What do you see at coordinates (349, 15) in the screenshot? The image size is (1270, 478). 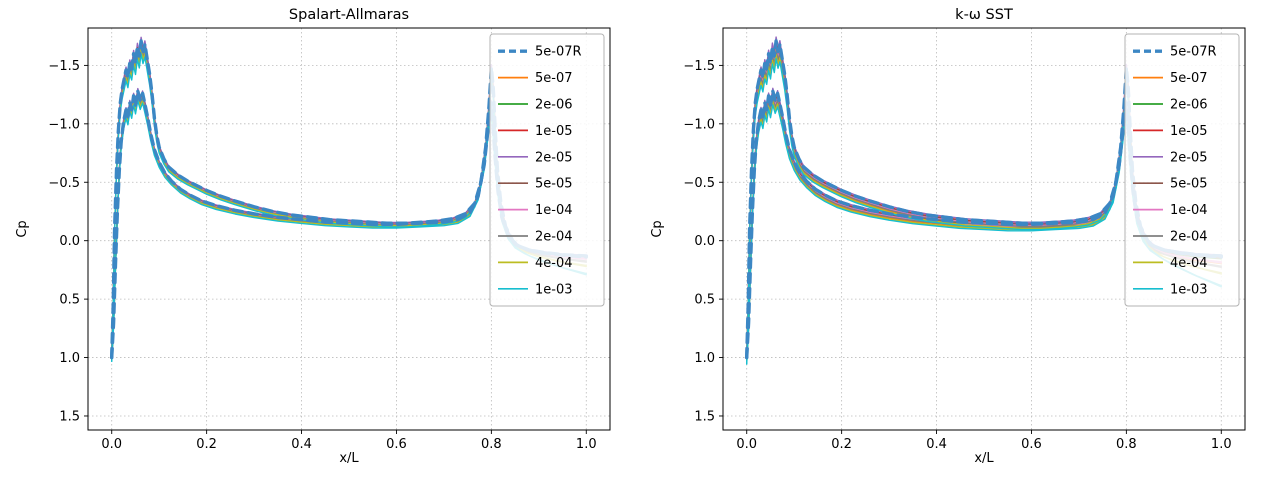 I see `chart-title: Spalart-Allmaras` at bounding box center [349, 15].